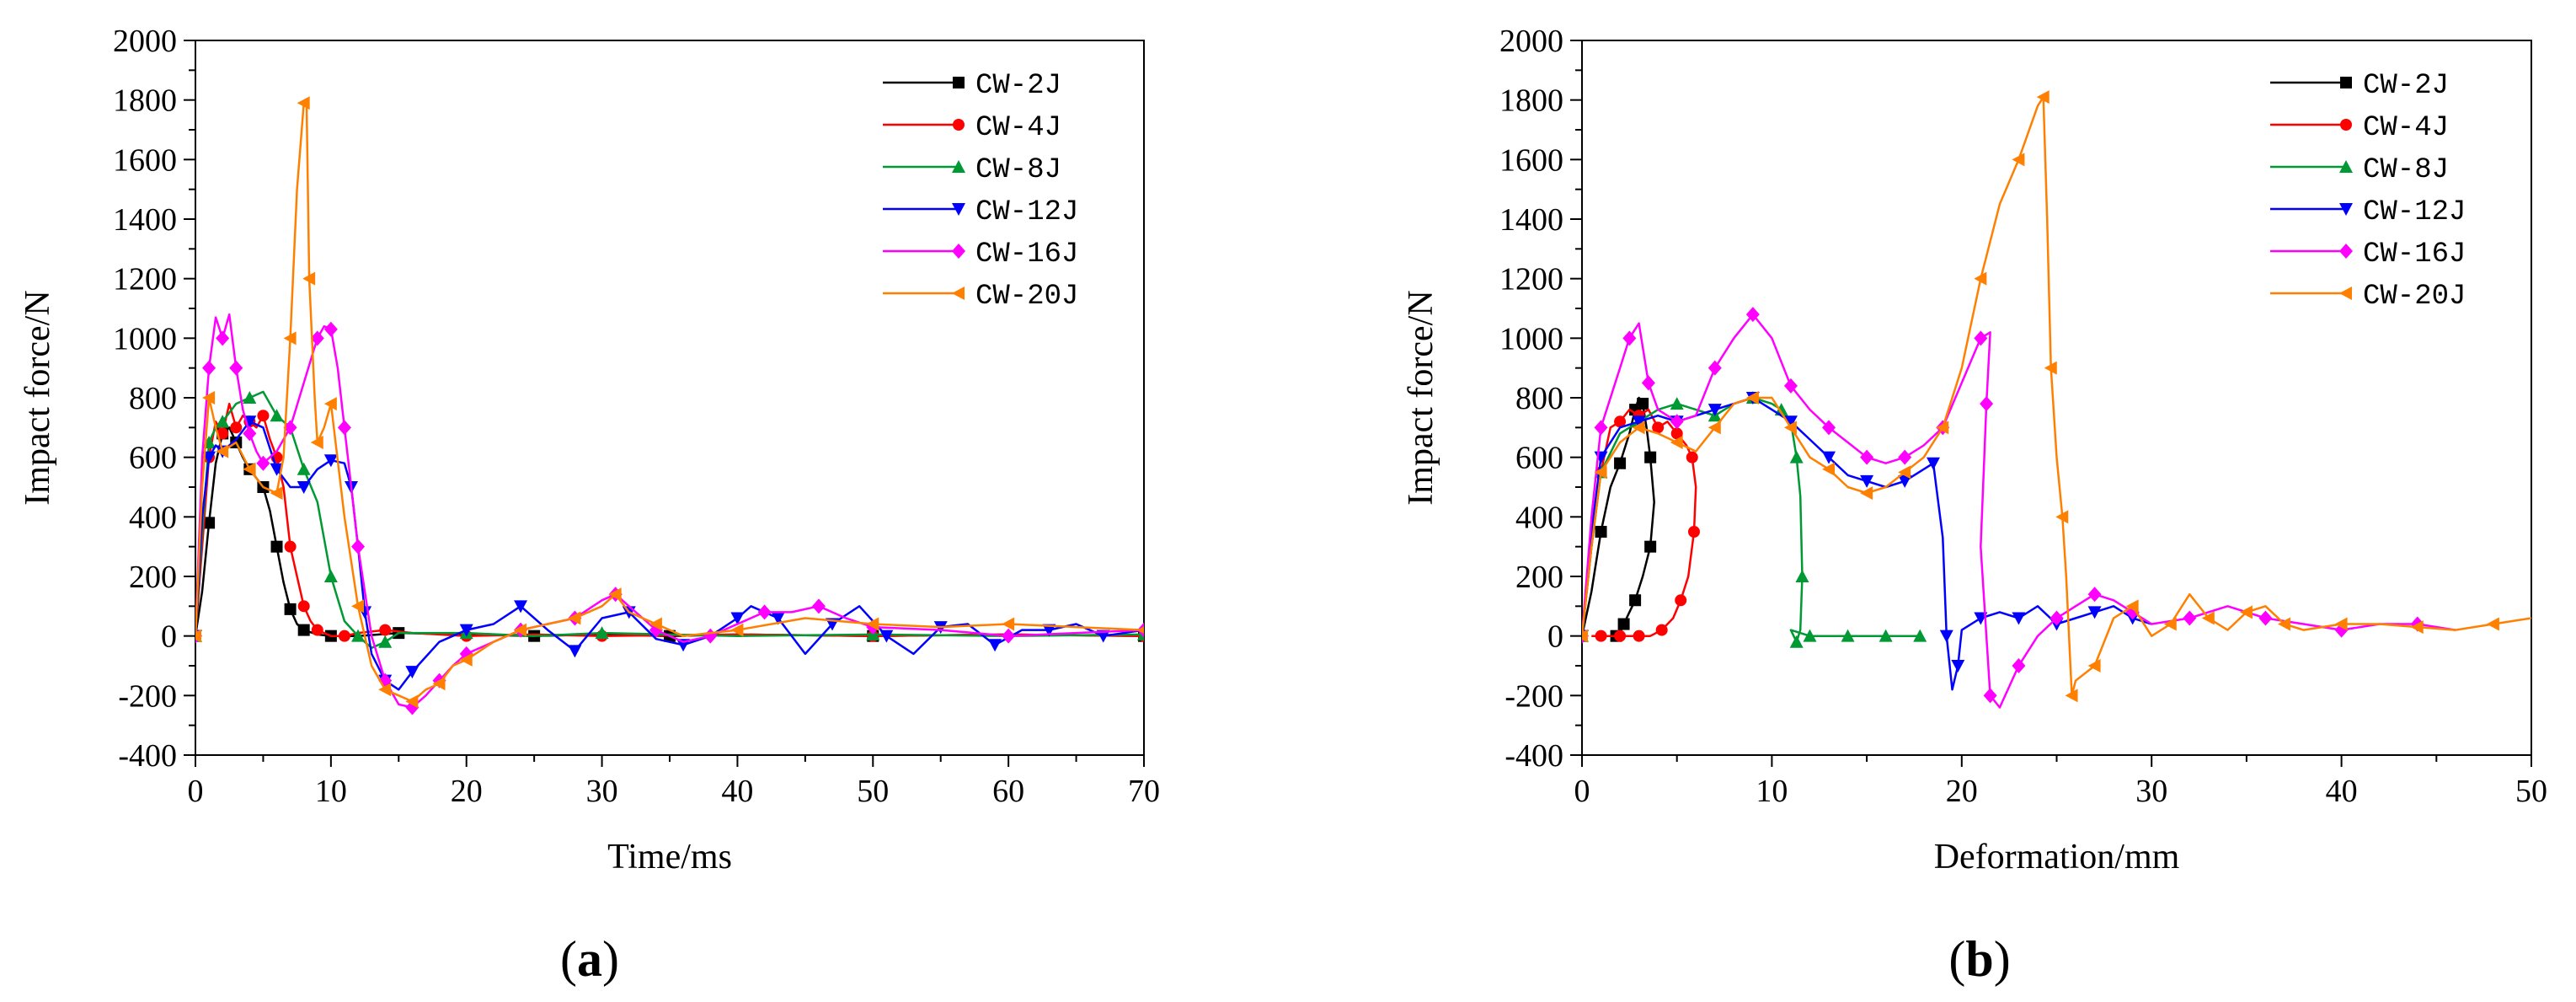  What do you see at coordinates (1582, 791) in the screenshot?
I see `x-tick-label: 0` at bounding box center [1582, 791].